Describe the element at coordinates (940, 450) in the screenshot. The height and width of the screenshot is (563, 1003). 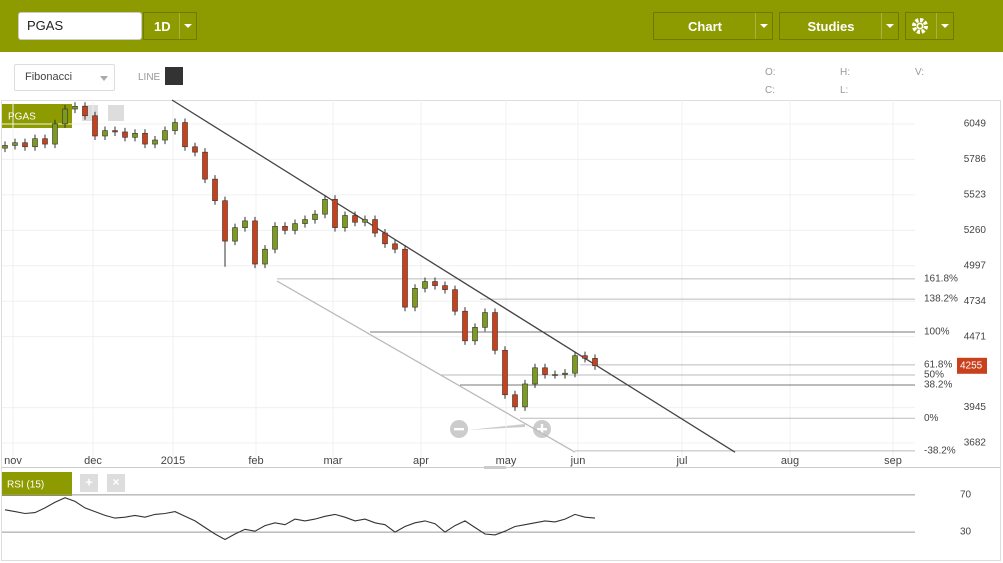
I see `fib-level-label: -38.2%` at that location.